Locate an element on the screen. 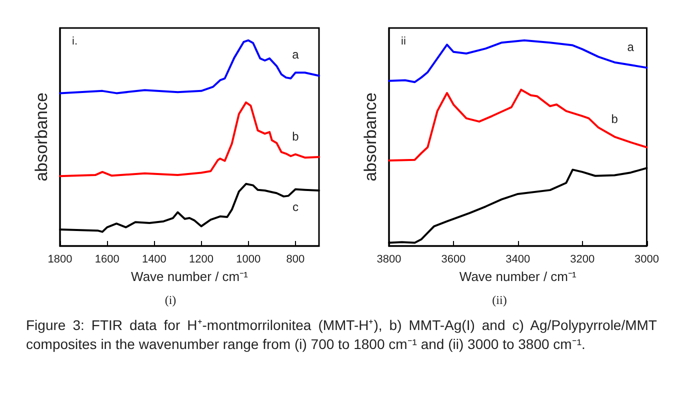 This screenshot has width=675, height=416. x-tick-label: 3200 is located at coordinates (582, 260).